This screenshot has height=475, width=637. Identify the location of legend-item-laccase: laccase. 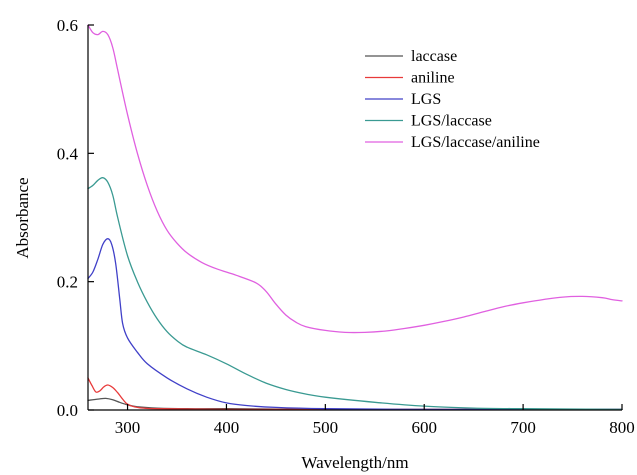
(411, 56).